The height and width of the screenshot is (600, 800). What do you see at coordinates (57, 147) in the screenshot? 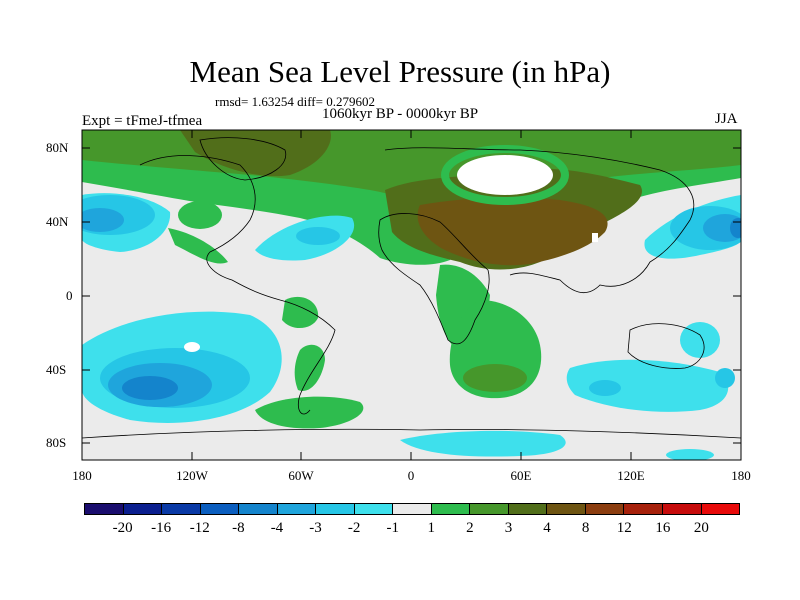
I see `lat-label-80n: 80N` at bounding box center [57, 147].